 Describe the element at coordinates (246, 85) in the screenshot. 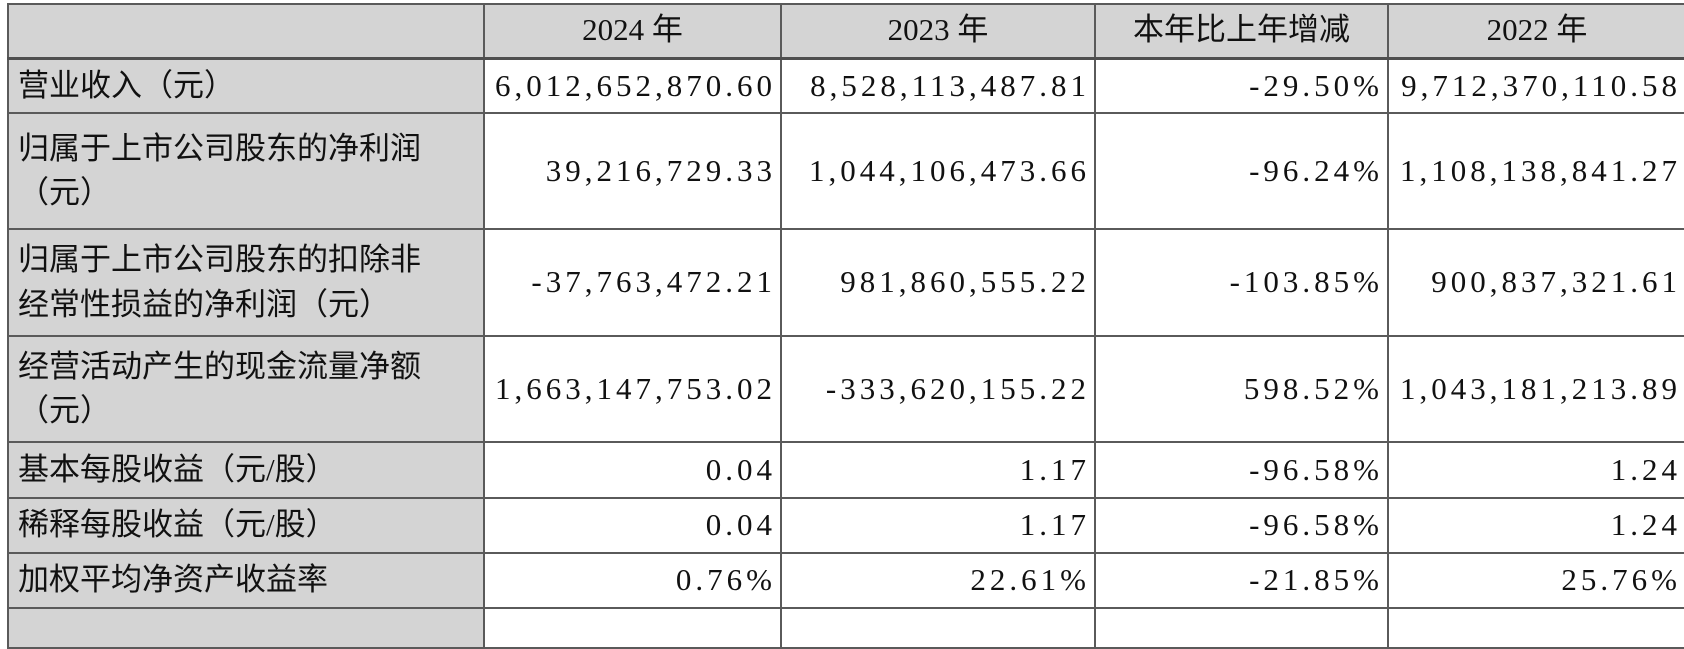

I see `row-label: 营业收入（元）` at that location.